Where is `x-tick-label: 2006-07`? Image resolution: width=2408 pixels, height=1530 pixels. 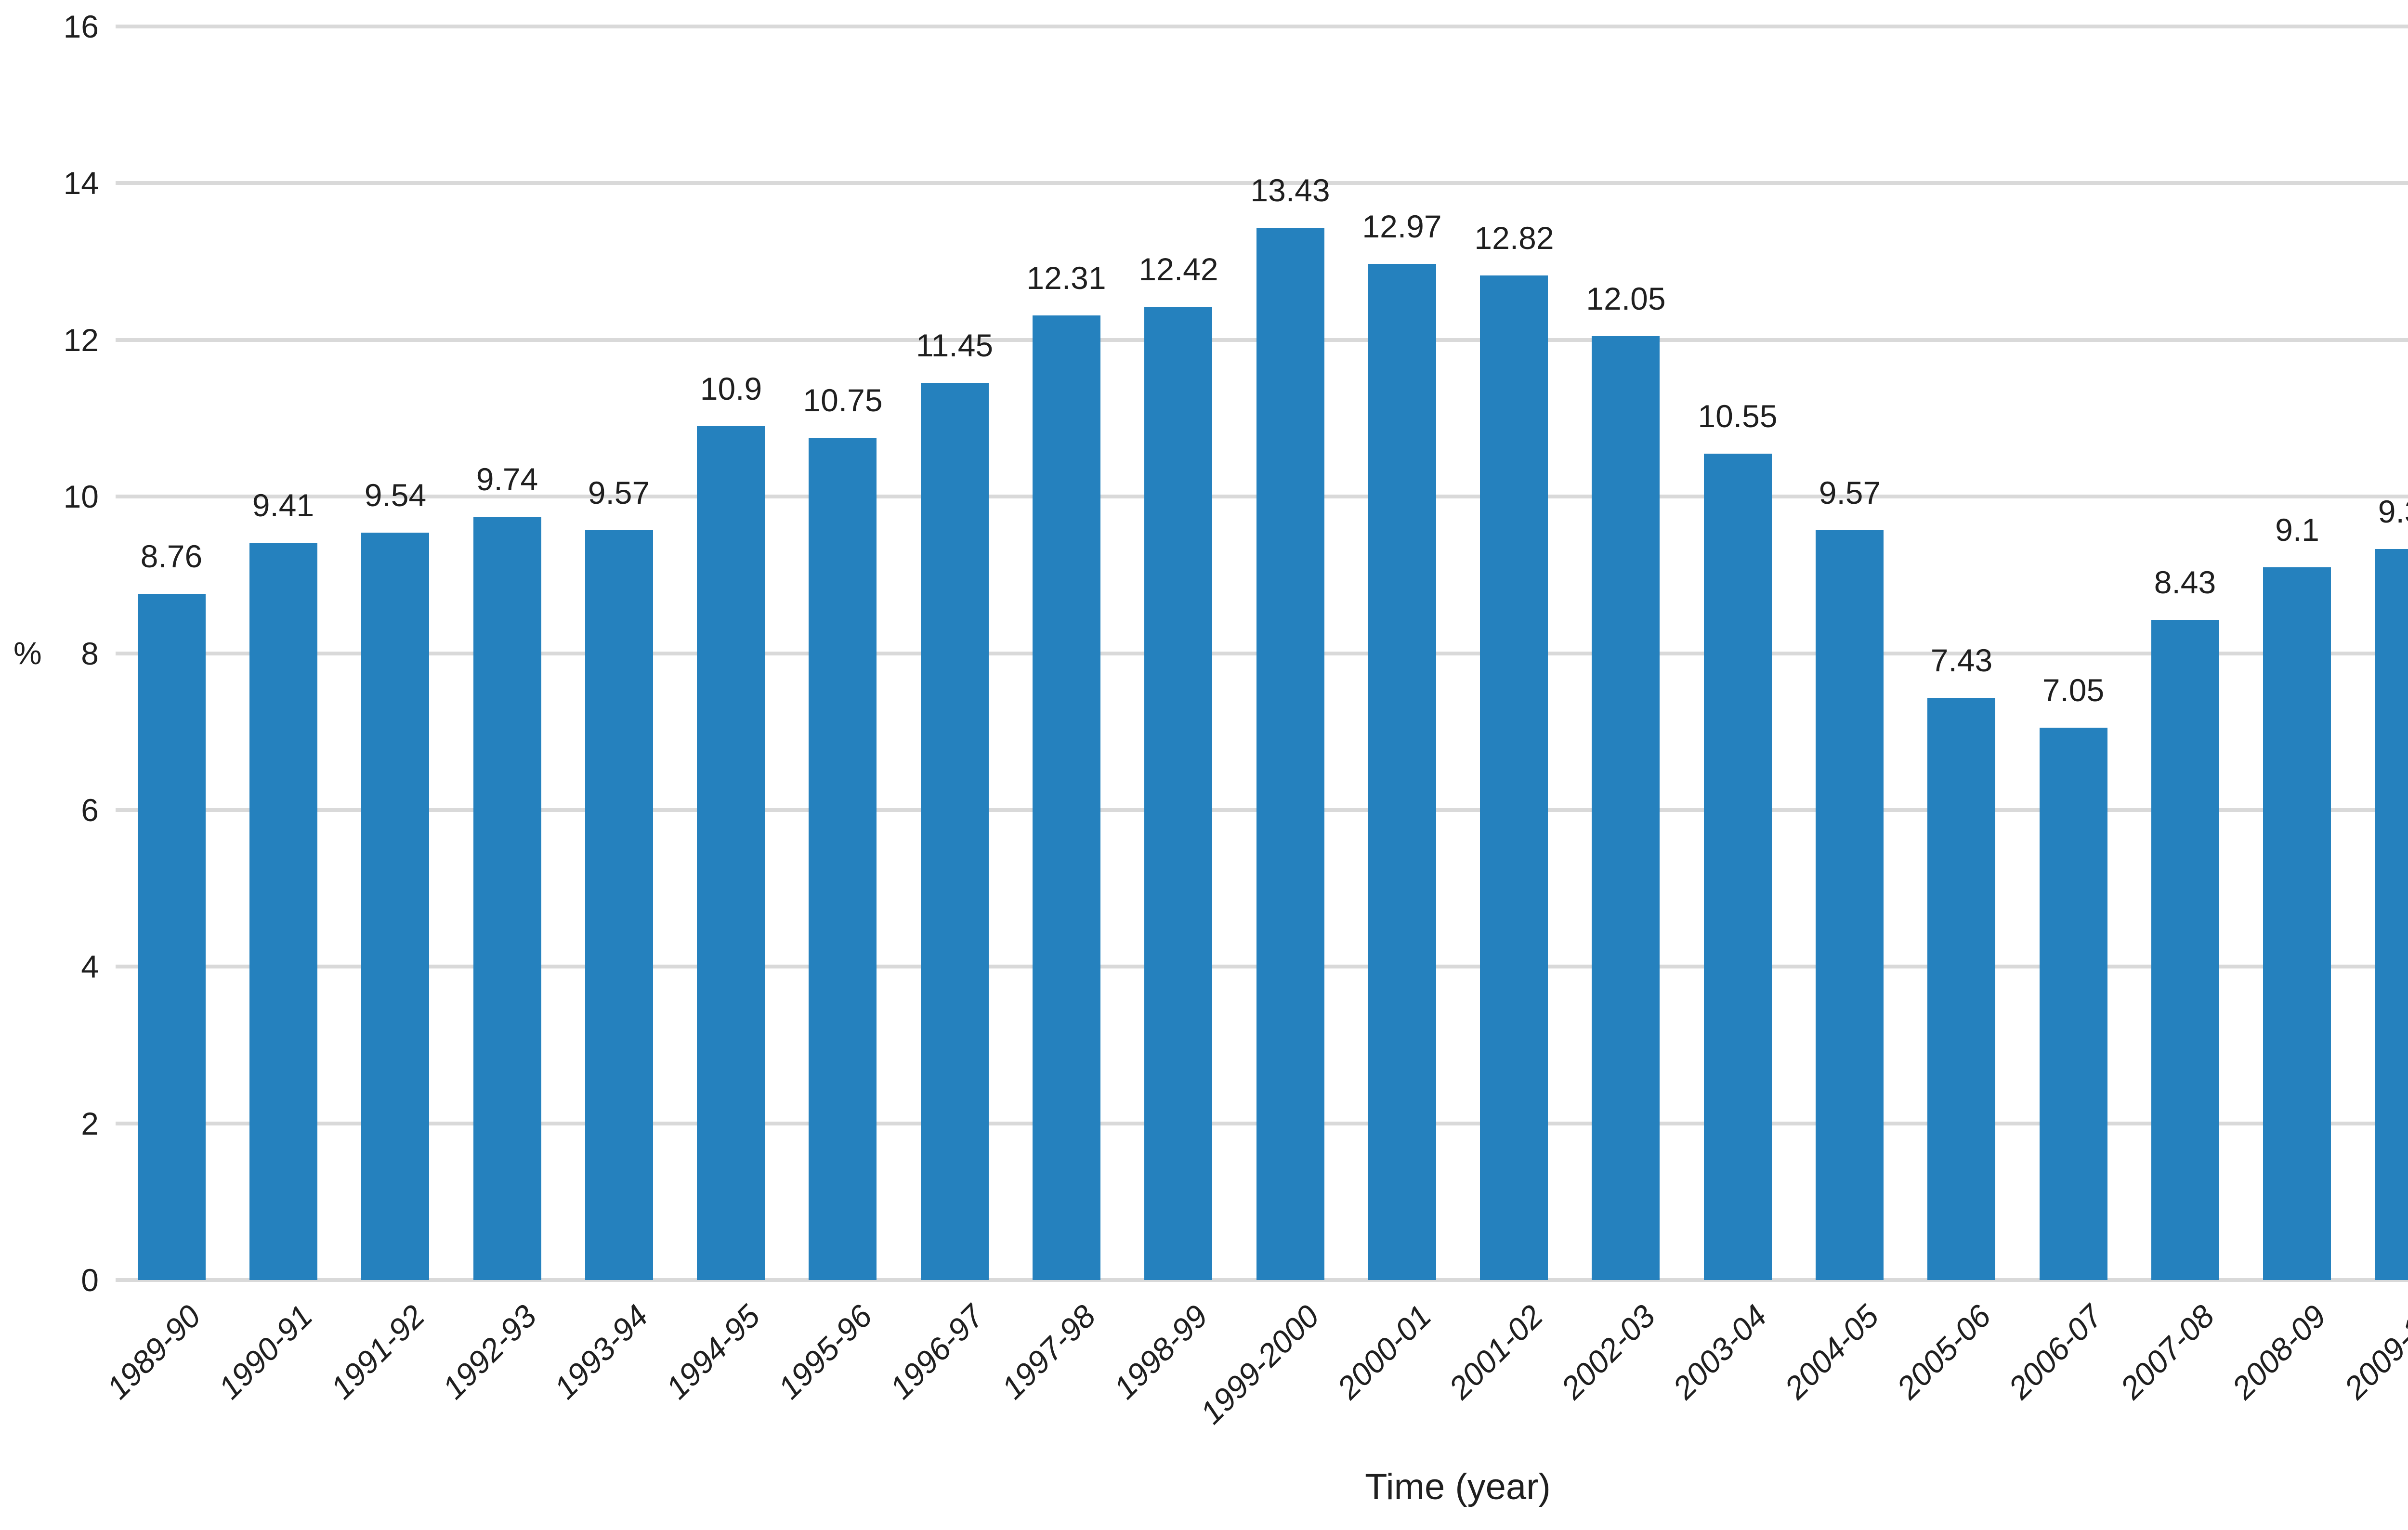
x-tick-label: 2006-07 is located at coordinates (2055, 1352).